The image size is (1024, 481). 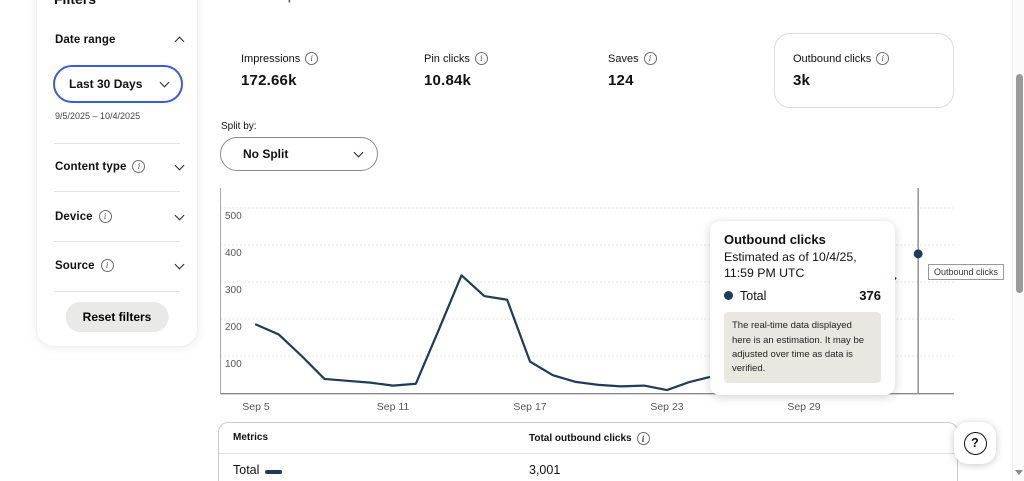 What do you see at coordinates (117, 317) in the screenshot?
I see `reset-filters-button: Reset filters` at bounding box center [117, 317].